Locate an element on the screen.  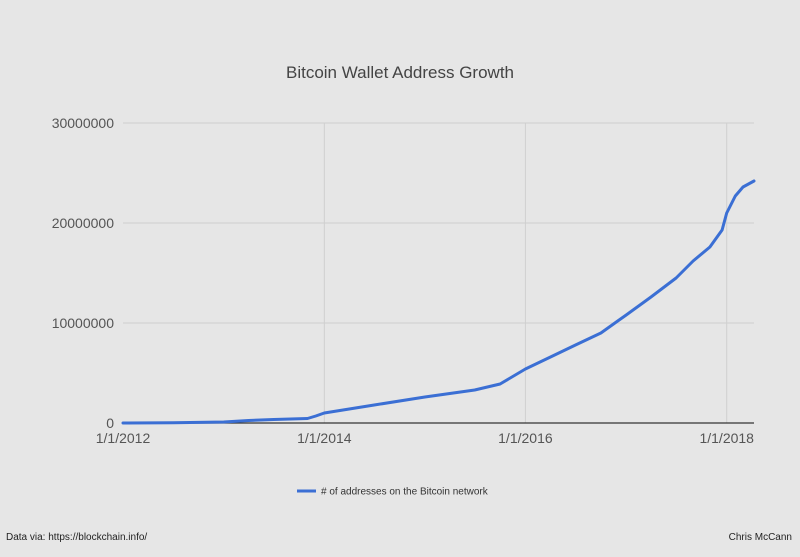
author-credit: Chris McCann is located at coordinates (760, 537).